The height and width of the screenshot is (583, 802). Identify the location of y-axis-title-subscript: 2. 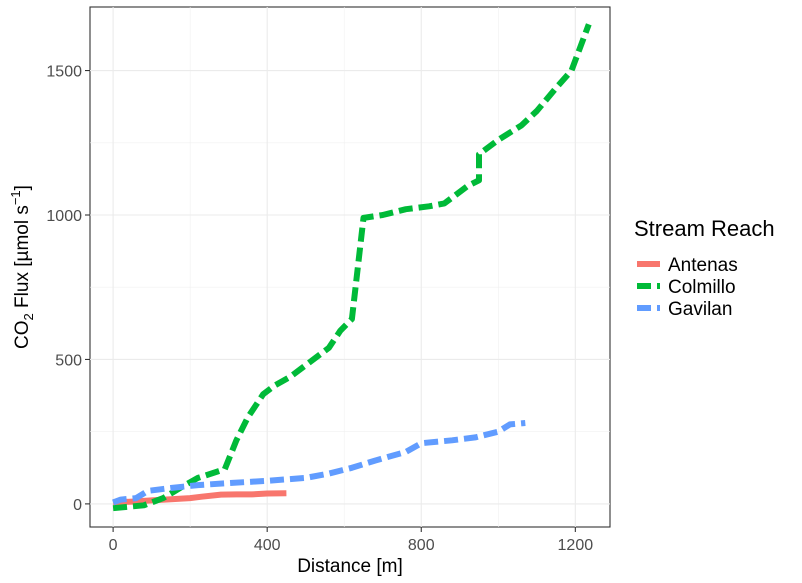
(28, 316).